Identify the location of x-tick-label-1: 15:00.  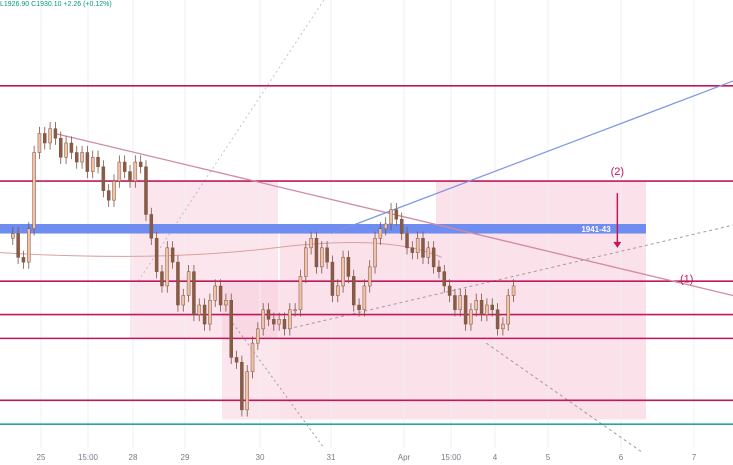
(88, 457).